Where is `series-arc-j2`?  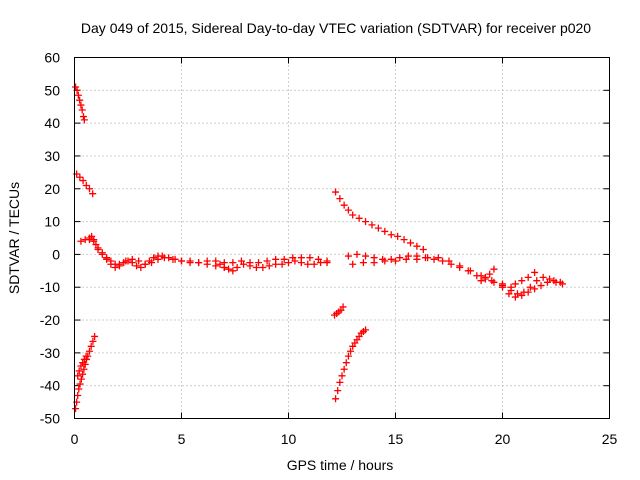
series-arc-j2 is located at coordinates (525, 278).